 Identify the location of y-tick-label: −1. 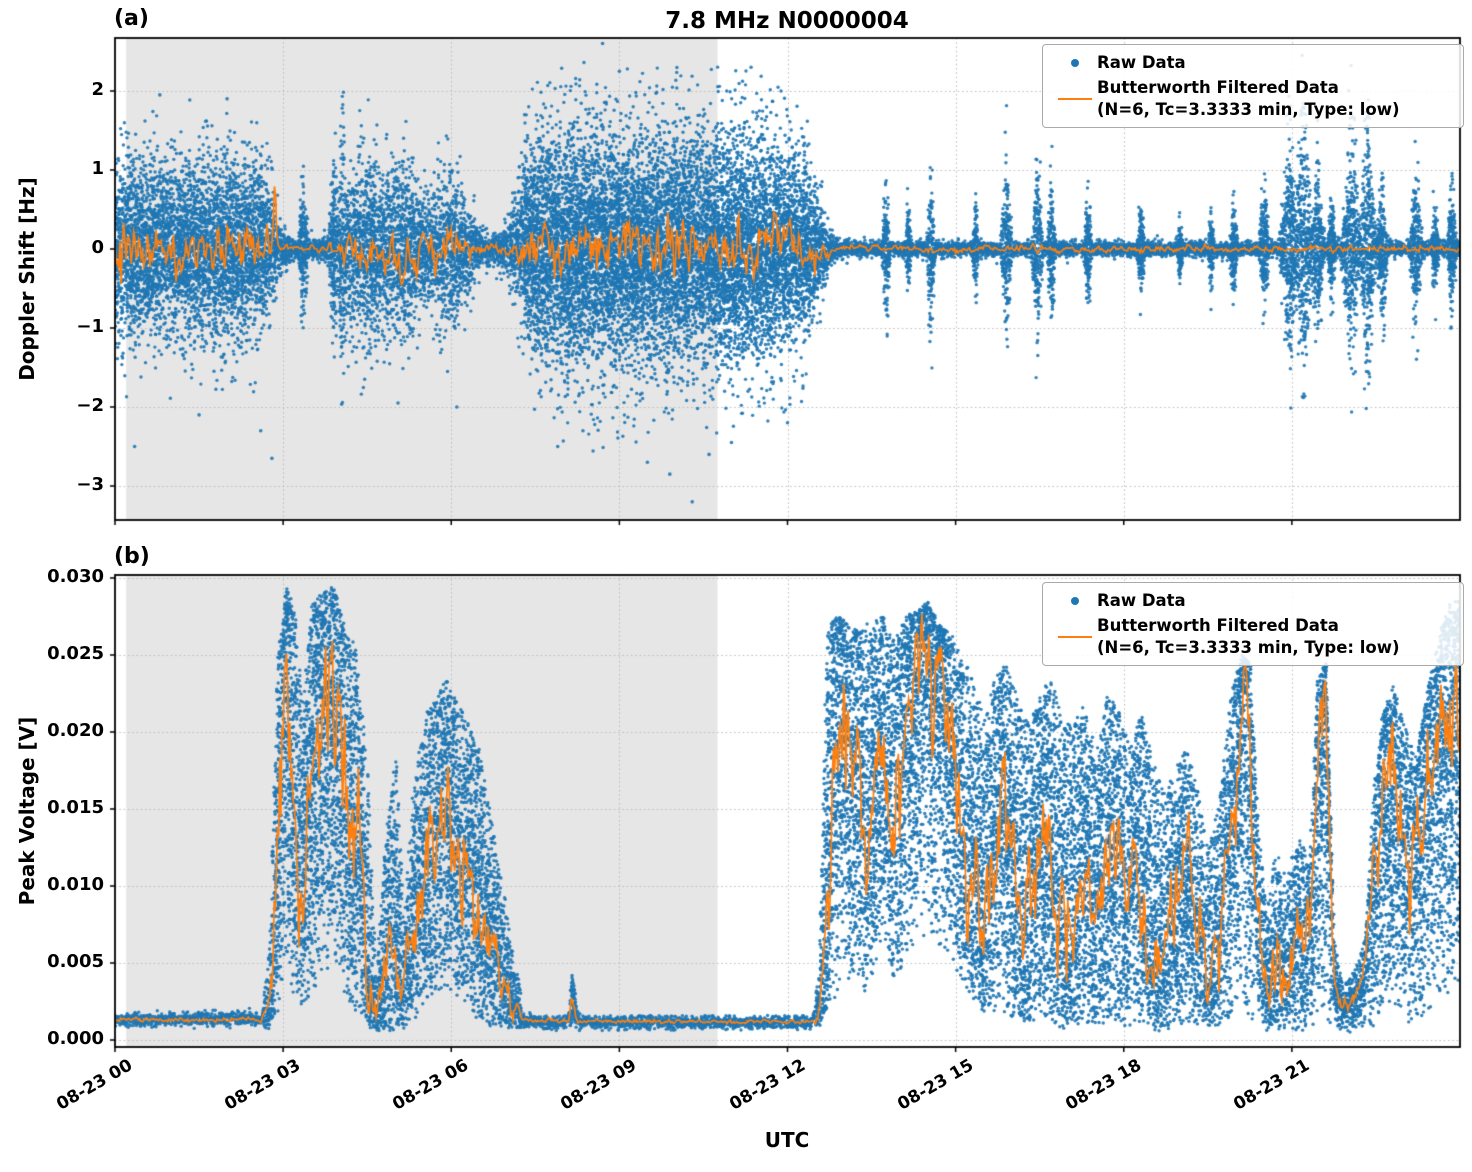
(90, 326).